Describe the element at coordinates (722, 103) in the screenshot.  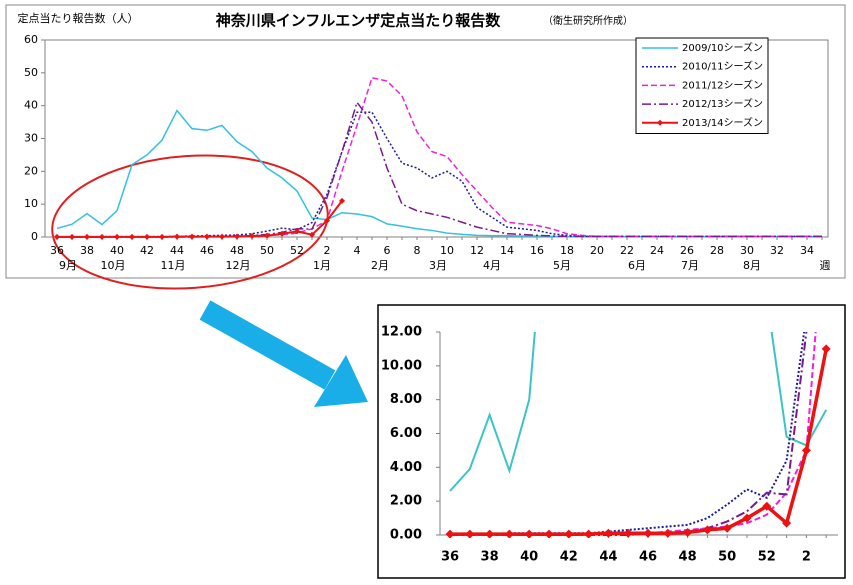
I see `legend-label: 2012/13シーズン` at that location.